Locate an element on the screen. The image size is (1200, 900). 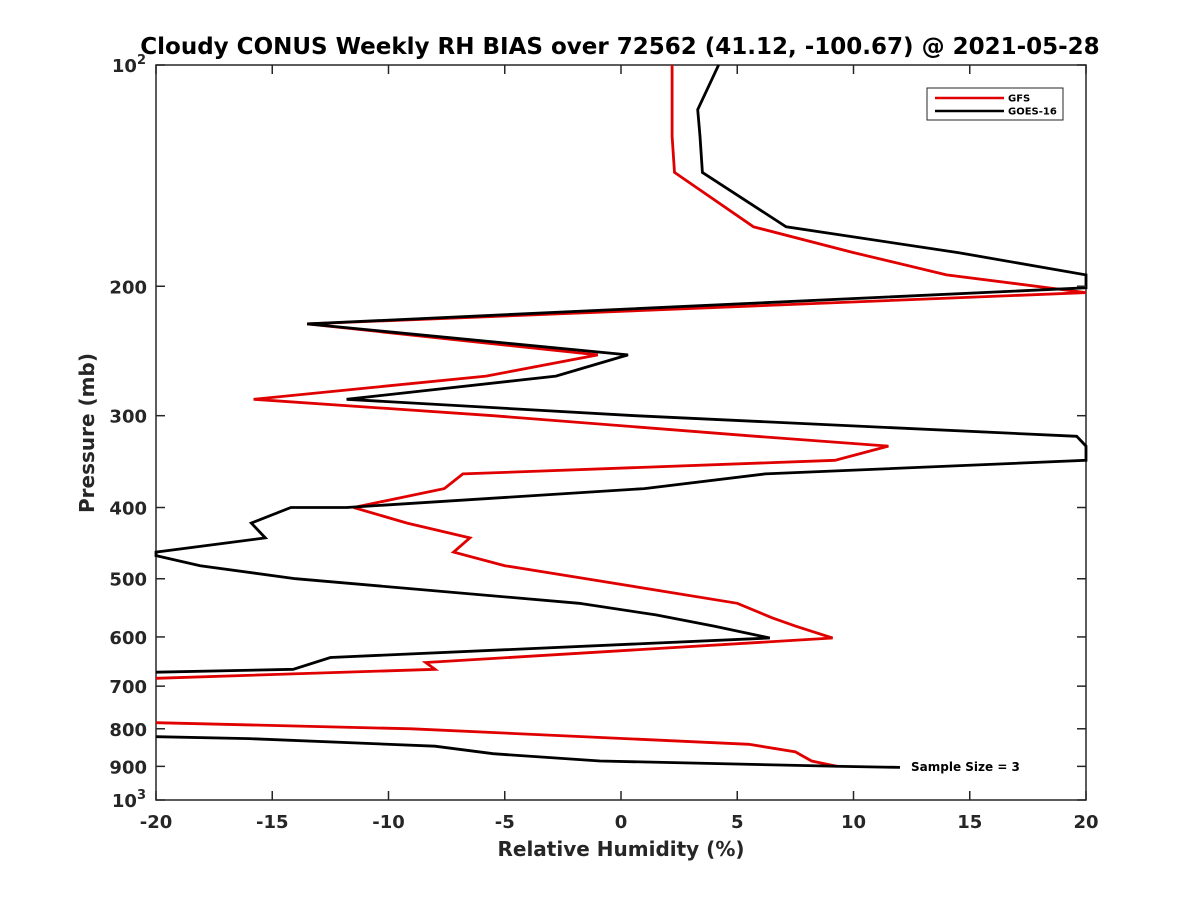
y-tick-label: 800 is located at coordinates (128, 730).